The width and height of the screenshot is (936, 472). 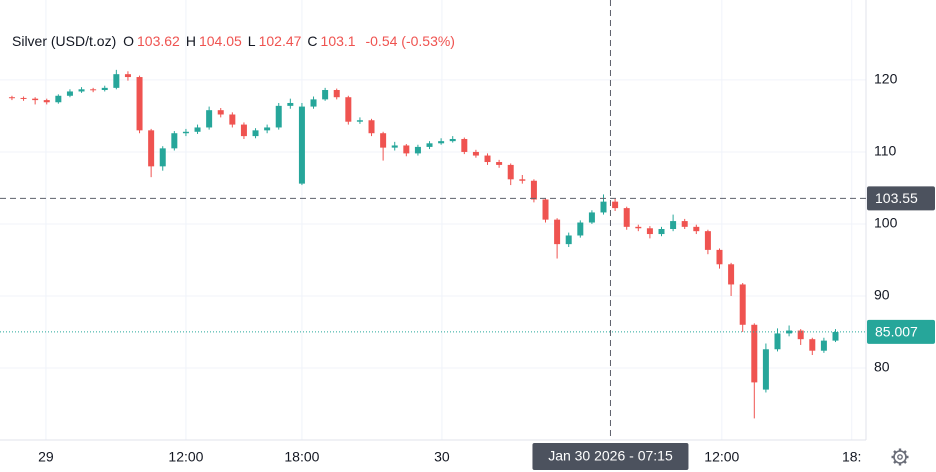 What do you see at coordinates (129, 41) in the screenshot?
I see `ohlc-key: O` at bounding box center [129, 41].